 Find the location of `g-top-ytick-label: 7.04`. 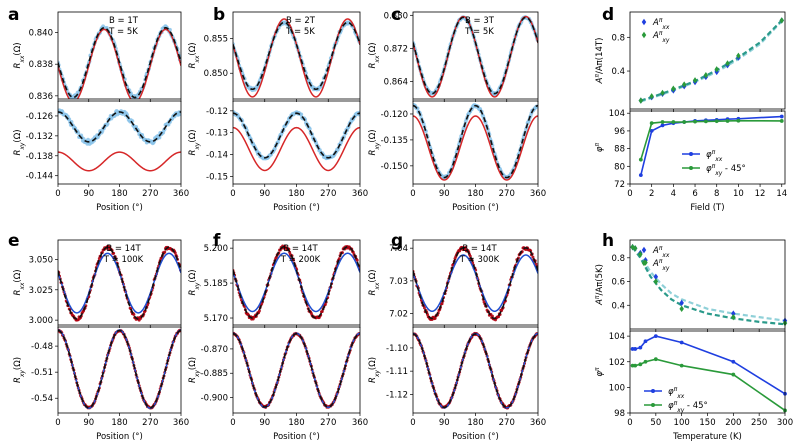

g-top-ytick-label: 7.04 is located at coordinates (398, 249).